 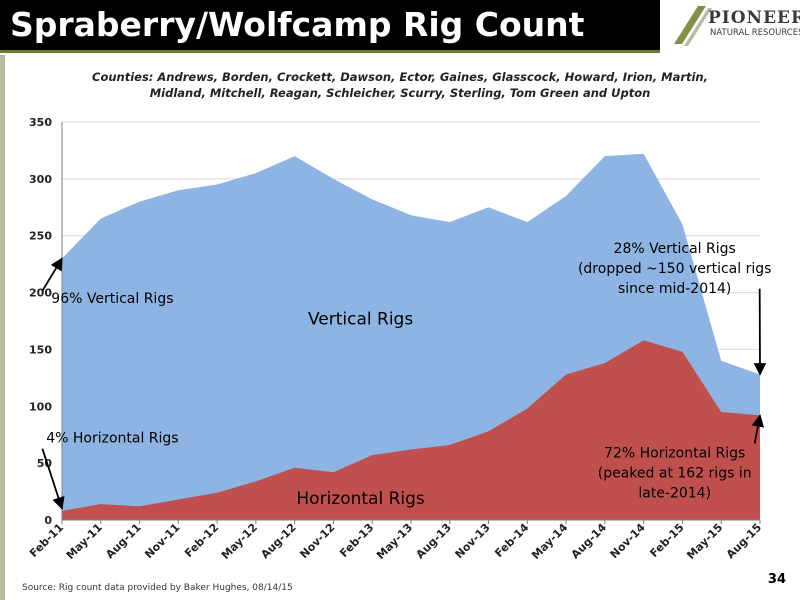 I want to click on annotation-text: 28% Vertical Rigs, so click(x=675, y=249).